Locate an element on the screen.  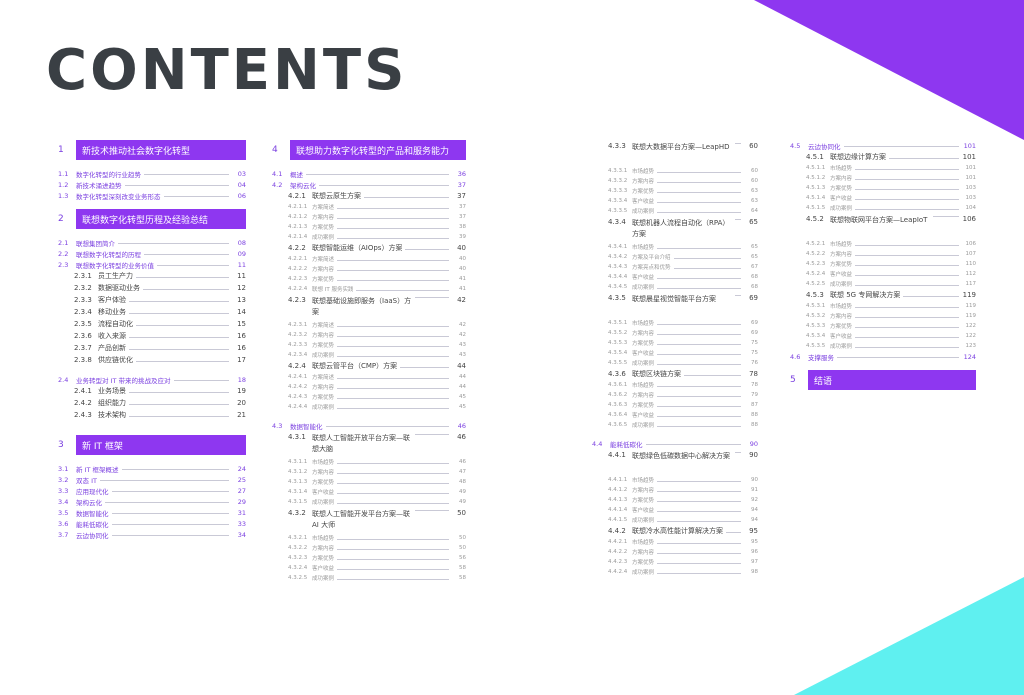
toc-entry: 3.1 新 IT 框架概述 24 is located at coordinates (150, 468).